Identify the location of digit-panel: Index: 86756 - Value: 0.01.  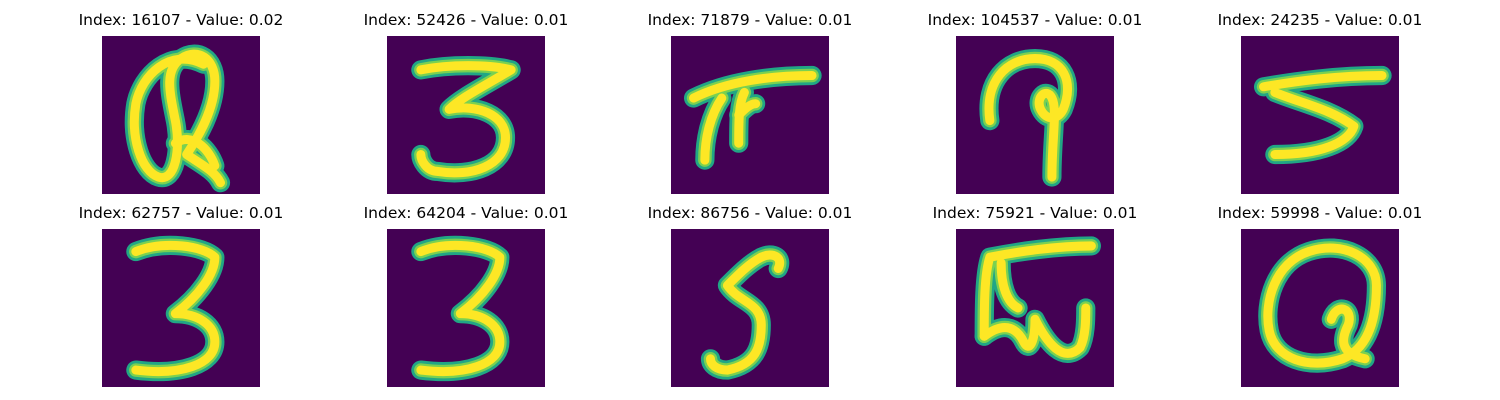
(750, 295).